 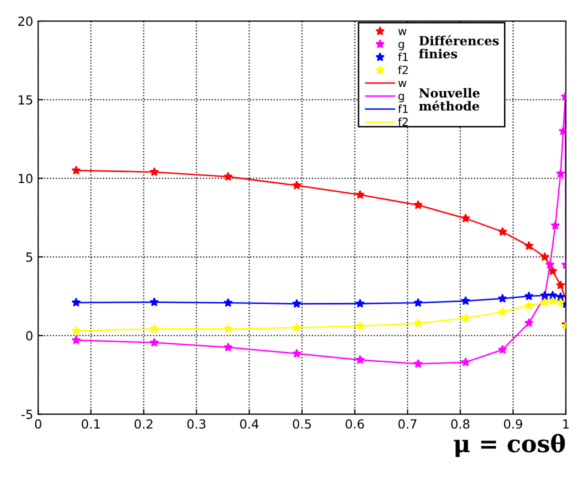 What do you see at coordinates (196, 424) in the screenshot?
I see `x-tick-label: 0.3` at bounding box center [196, 424].